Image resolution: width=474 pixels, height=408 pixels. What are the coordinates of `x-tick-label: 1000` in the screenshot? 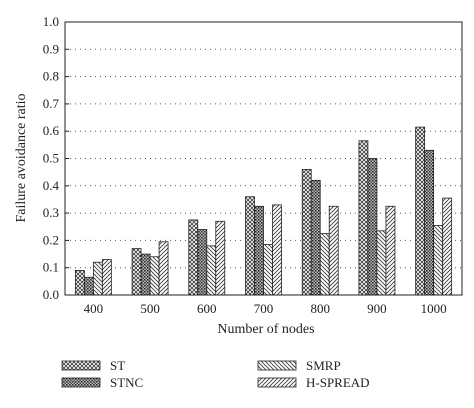 It's located at (434, 308).